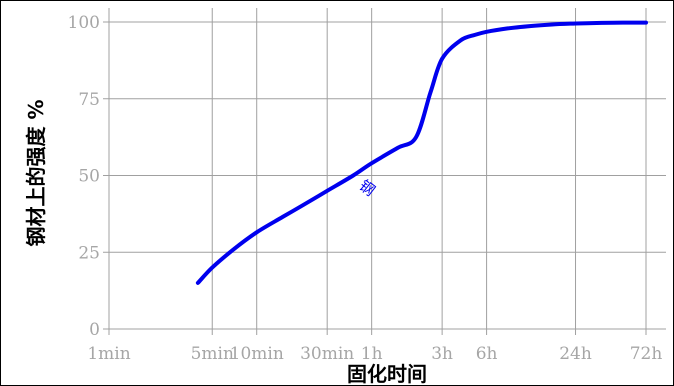 The height and width of the screenshot is (386, 674). Describe the element at coordinates (327, 354) in the screenshot. I see `x-tick-label: 30min` at that location.